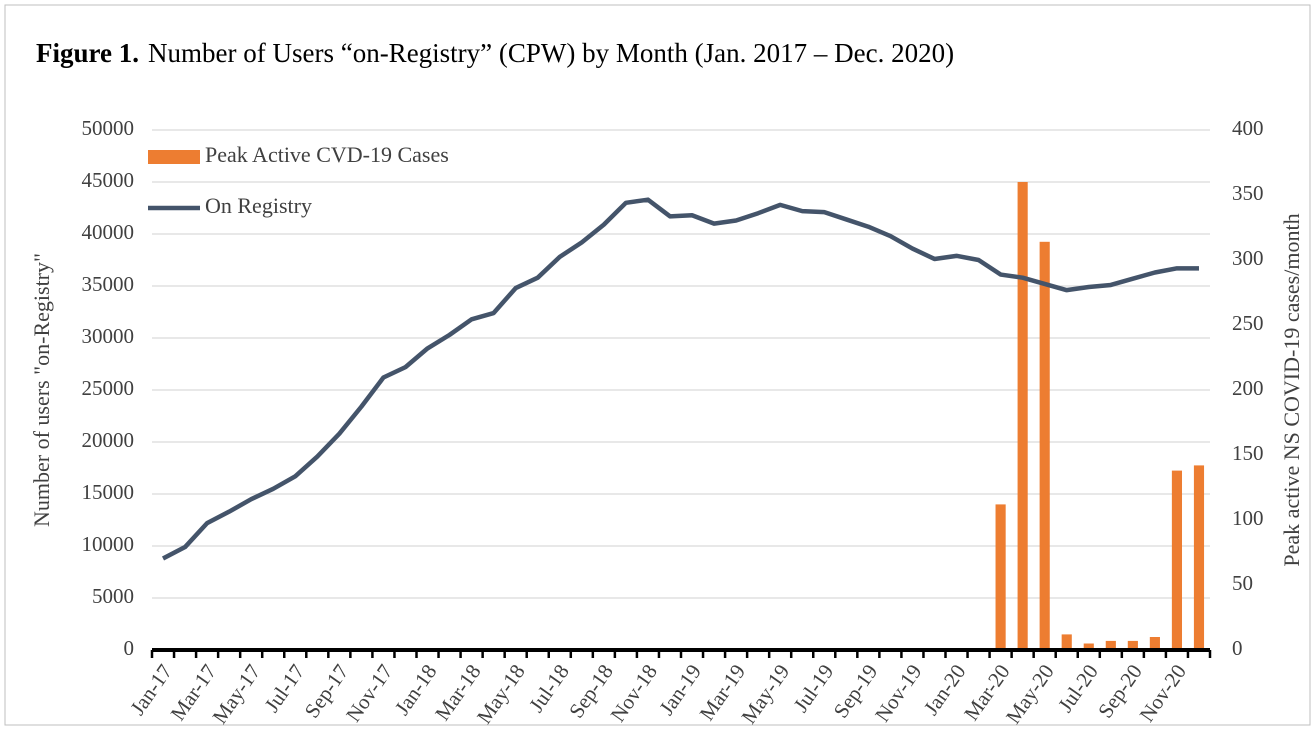  What do you see at coordinates (174, 157) in the screenshot?
I see `legend-swatch` at bounding box center [174, 157].